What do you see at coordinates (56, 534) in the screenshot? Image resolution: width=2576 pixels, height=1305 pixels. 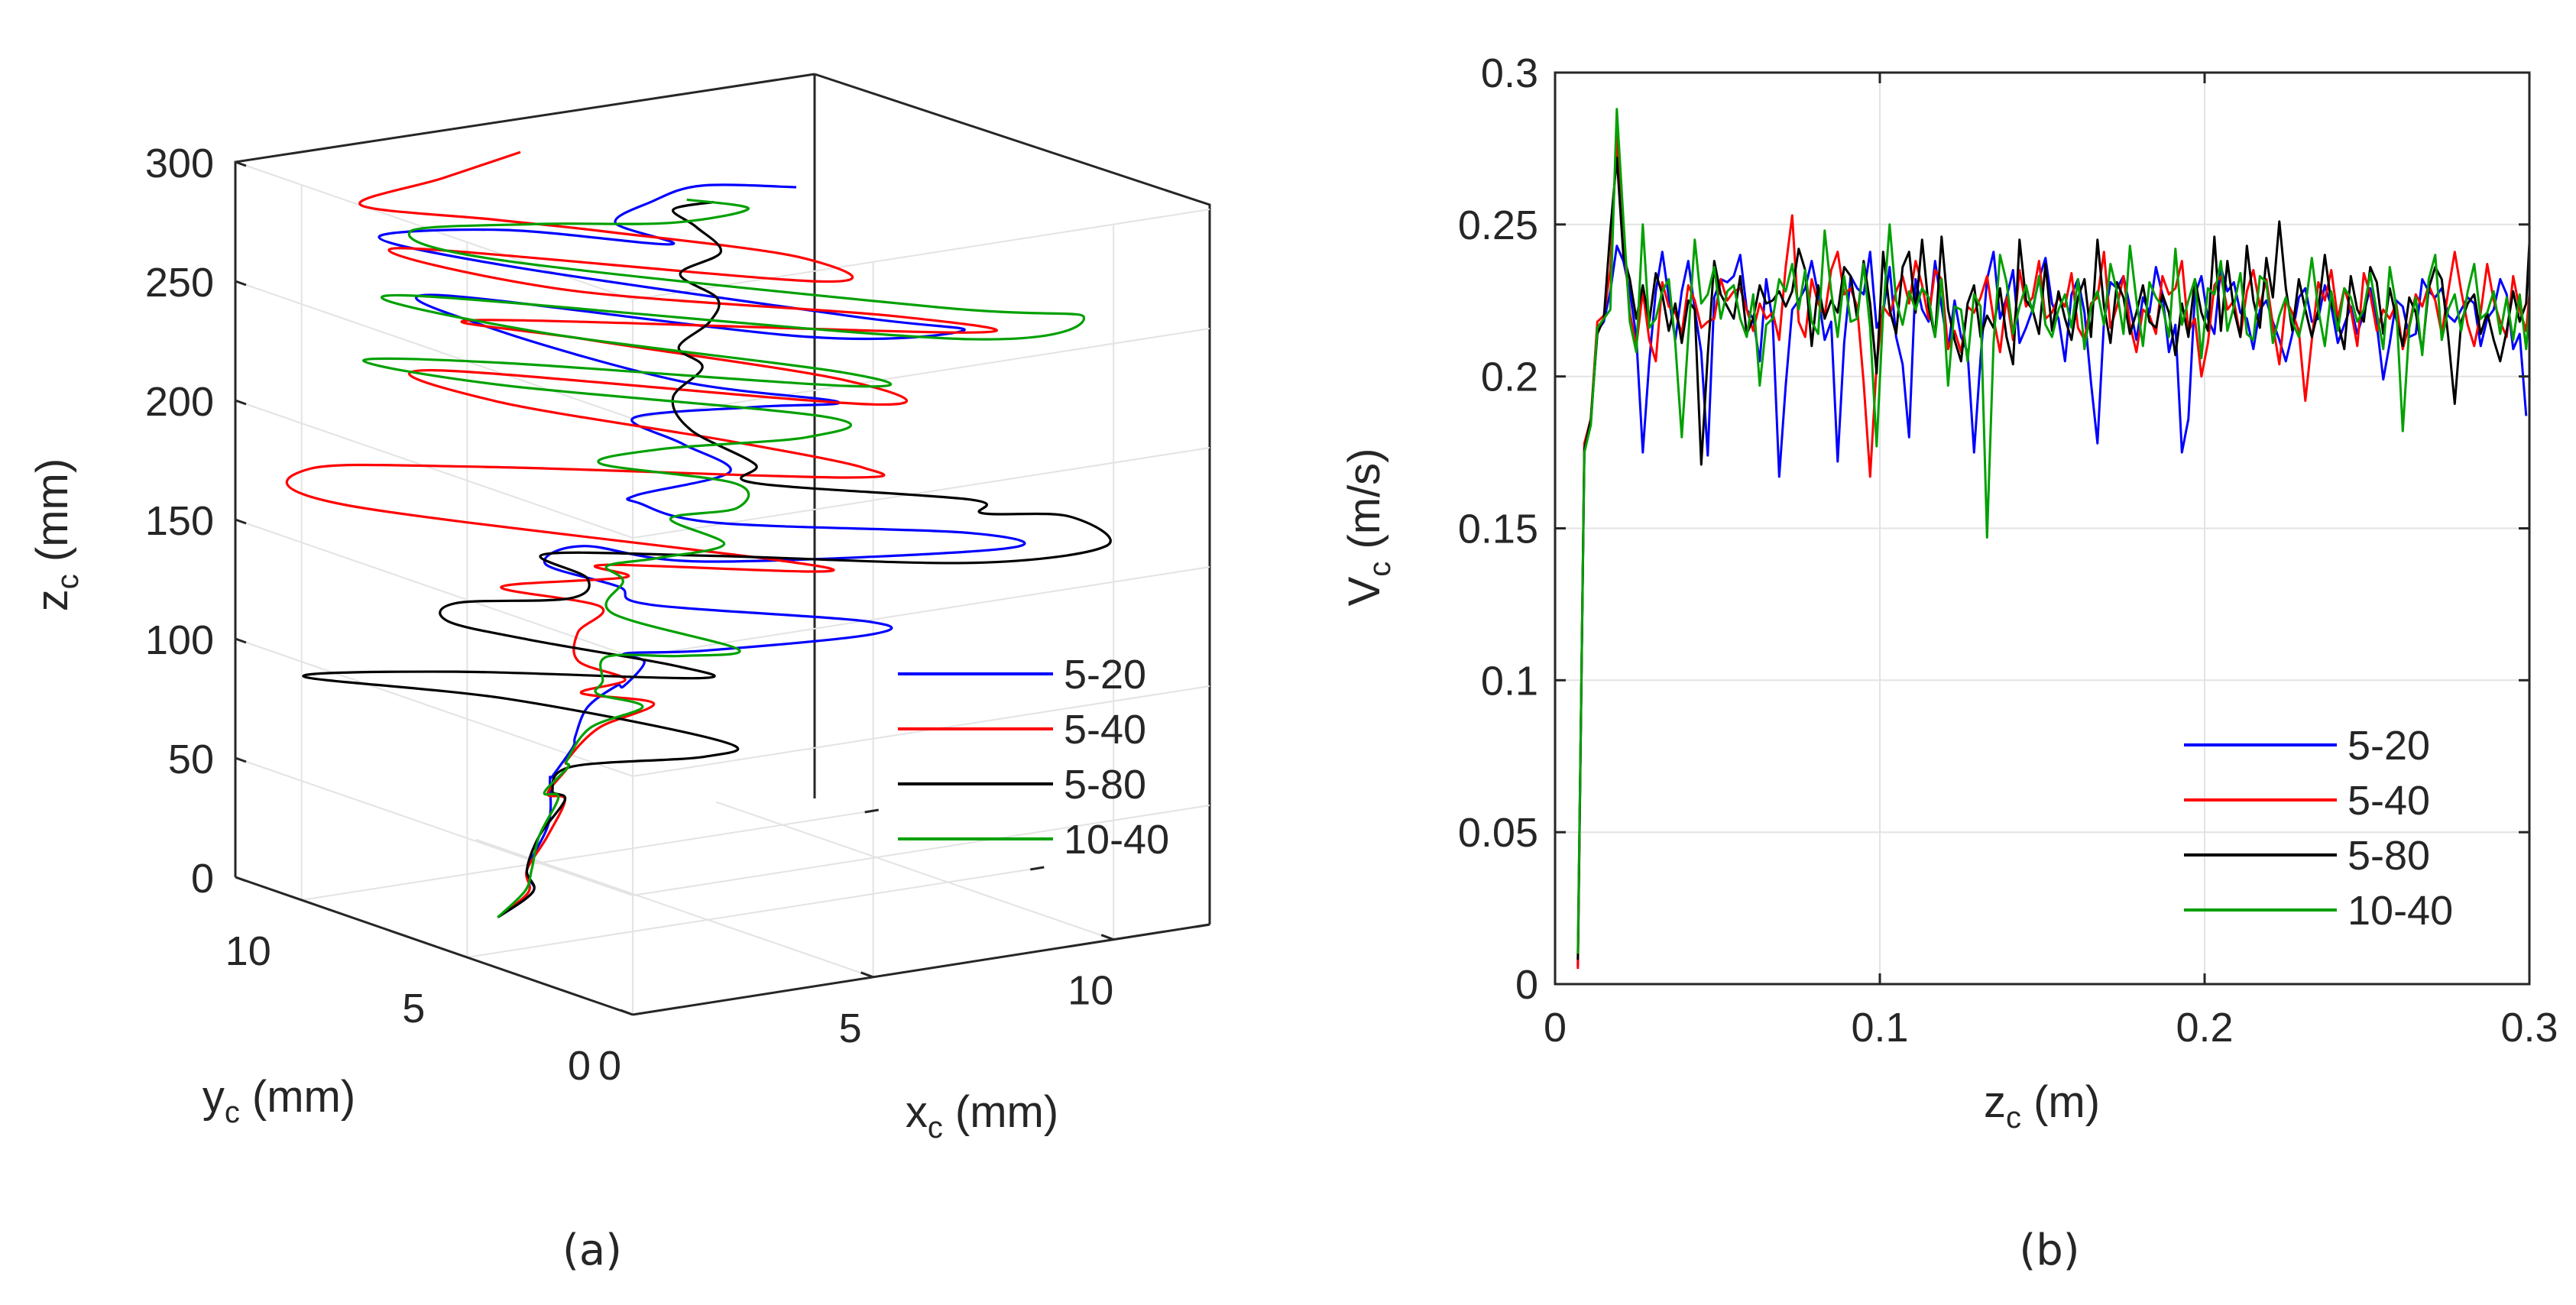 I see `panel-a-zlabel: zc (mm)` at bounding box center [56, 534].